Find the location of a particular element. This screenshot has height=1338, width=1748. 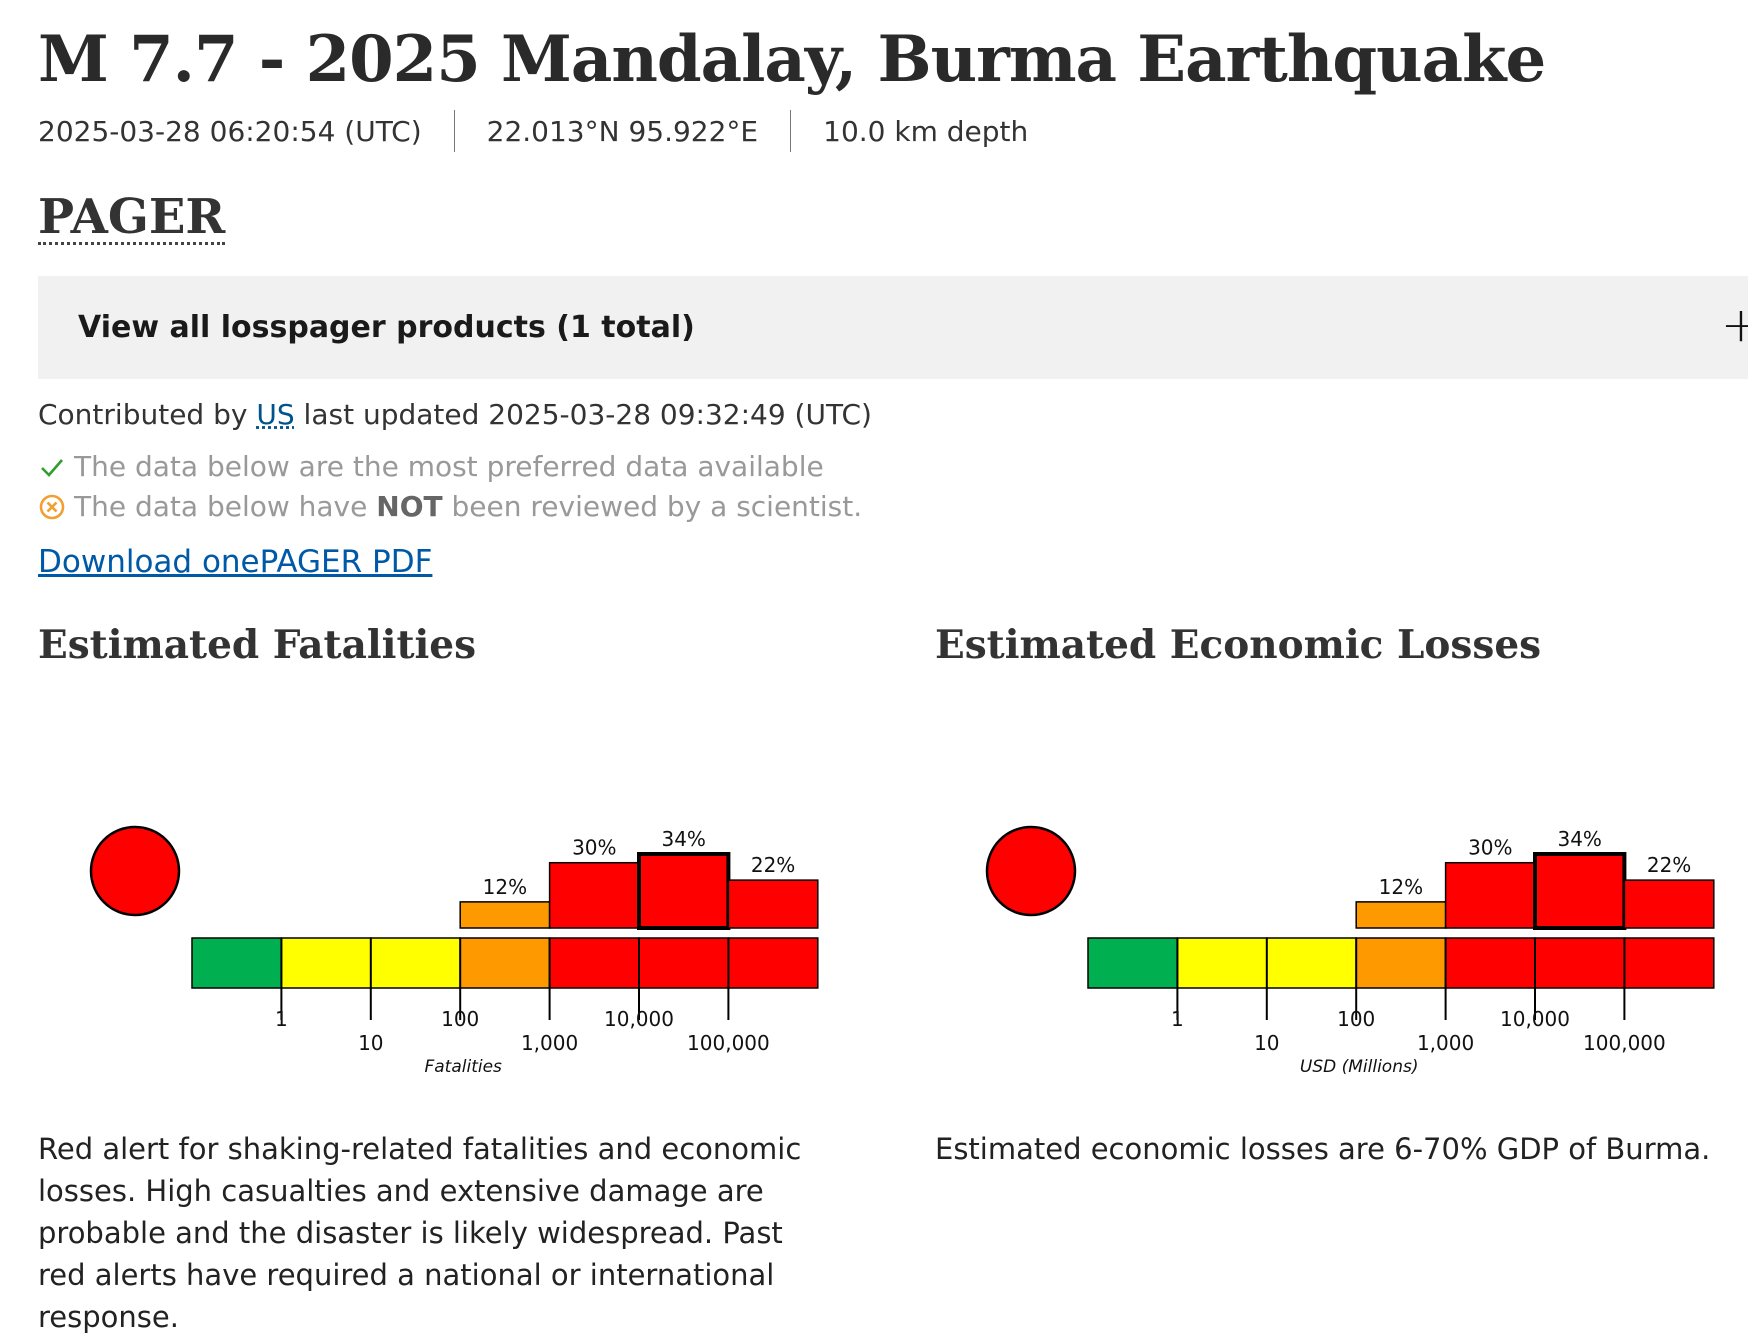

event-depth: 10.0 km depth is located at coordinates (926, 131).